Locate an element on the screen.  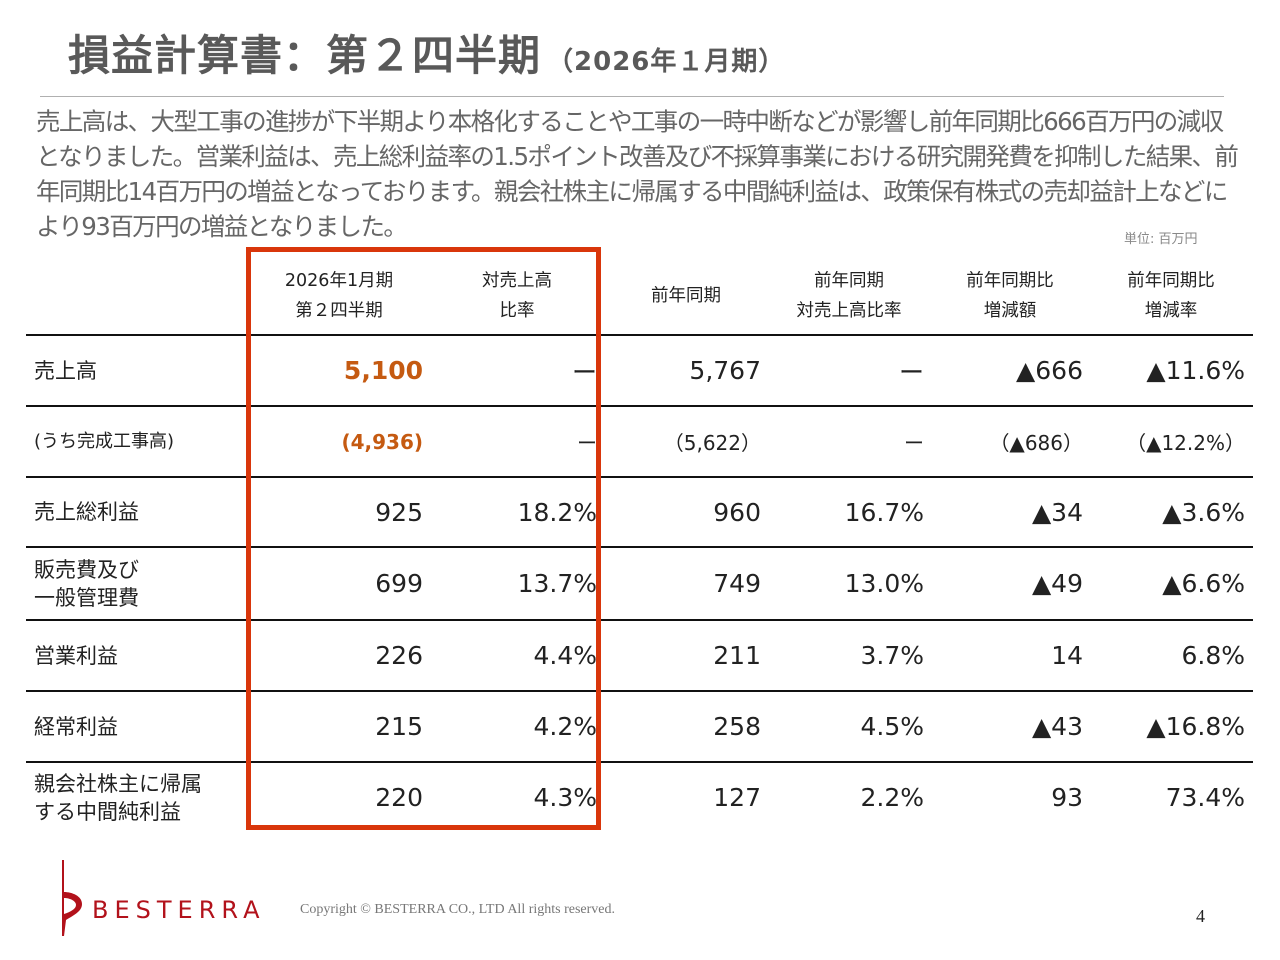
besterra-logo-icon is located at coordinates (72, 898).